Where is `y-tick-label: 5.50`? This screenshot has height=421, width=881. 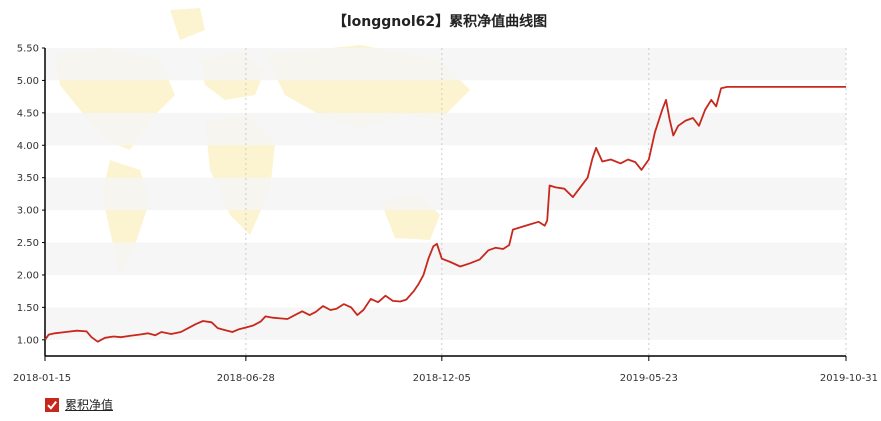 y-tick-label: 5.50 is located at coordinates (28, 49).